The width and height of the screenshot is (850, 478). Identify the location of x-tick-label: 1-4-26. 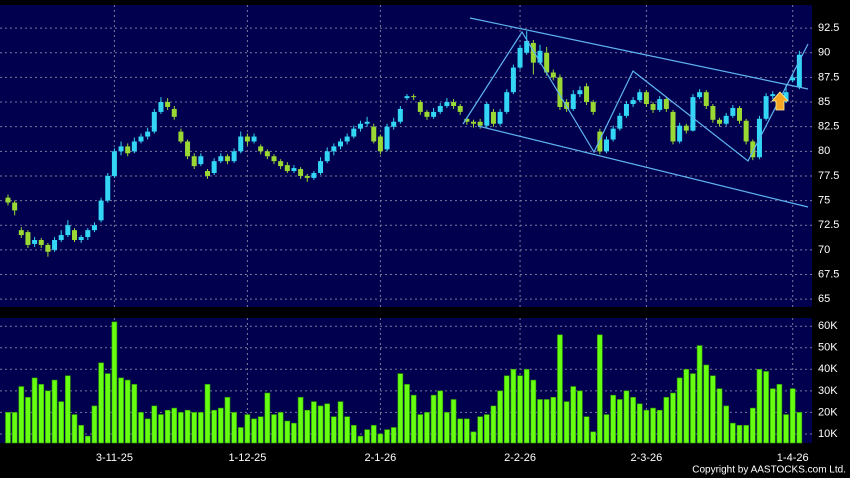
(793, 458).